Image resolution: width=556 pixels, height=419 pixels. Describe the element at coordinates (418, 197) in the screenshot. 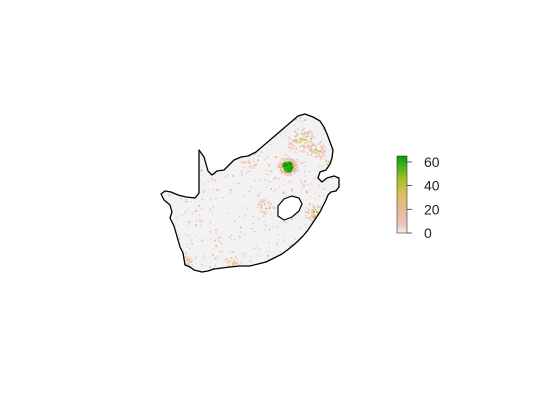

I see `color-legend: 0 20 40 60` at that location.